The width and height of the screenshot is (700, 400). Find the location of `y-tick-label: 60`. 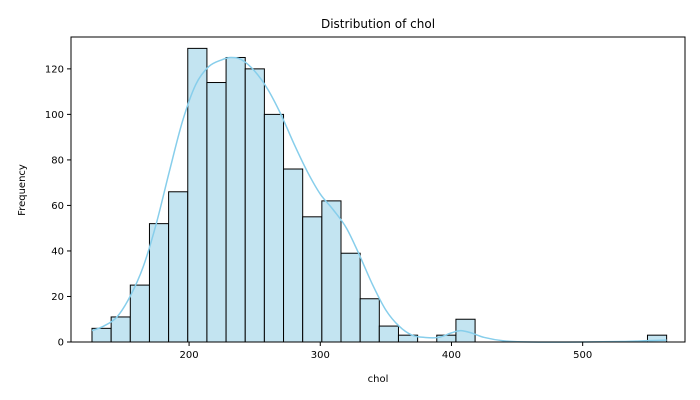

y-tick-label: 60 is located at coordinates (57, 206).